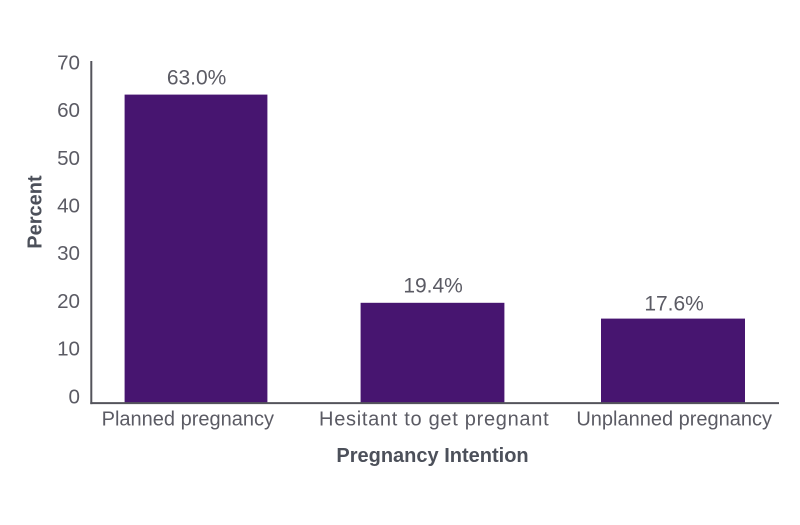 This screenshot has width=800, height=525. I want to click on svg-text: Pregnancy Intention, so click(432, 456).